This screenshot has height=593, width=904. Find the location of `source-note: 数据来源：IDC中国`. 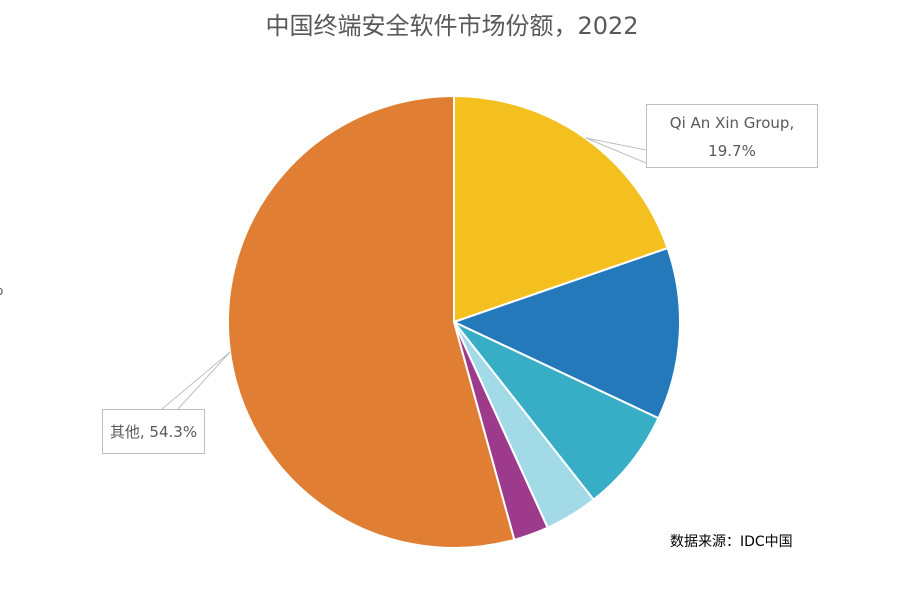

source-note: 数据来源：IDC中国 is located at coordinates (731, 542).